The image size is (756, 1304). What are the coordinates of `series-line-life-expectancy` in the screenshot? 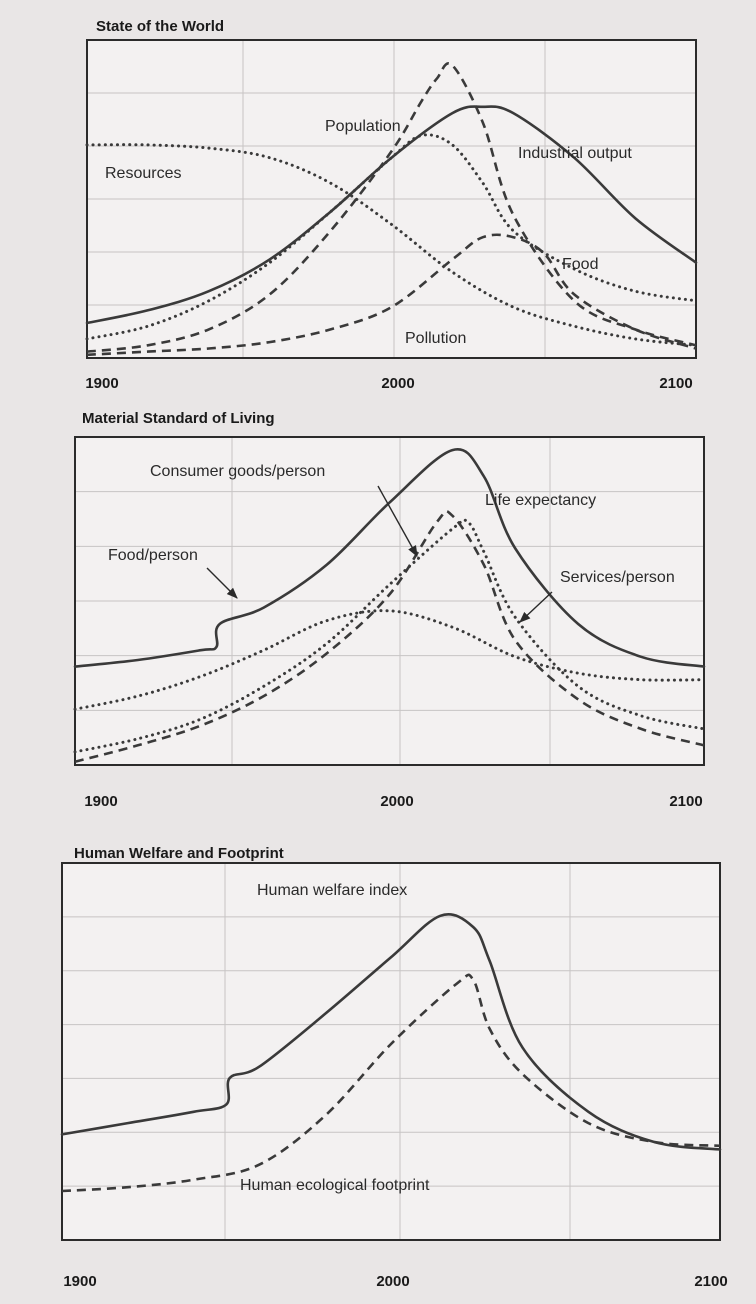 It's located at (389, 558).